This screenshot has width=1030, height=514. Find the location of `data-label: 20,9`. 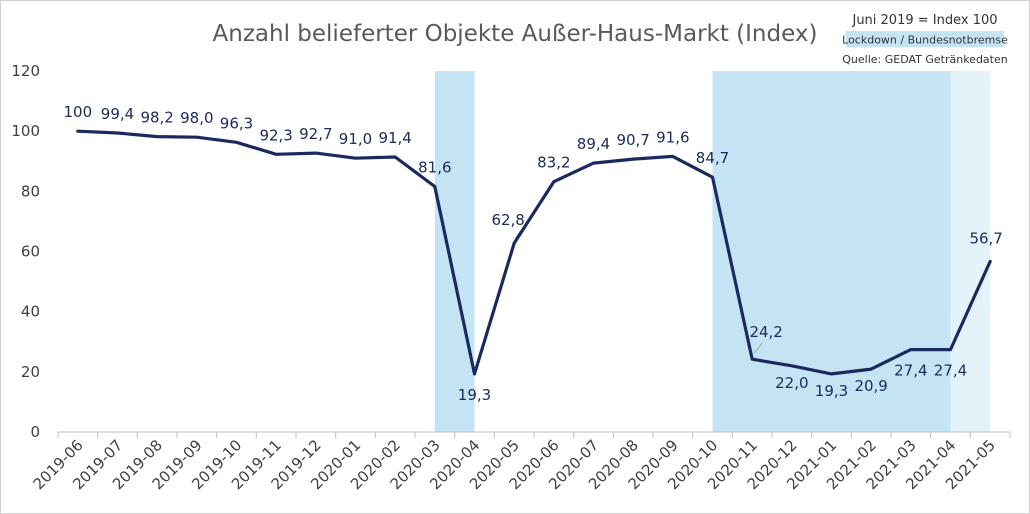

data-label: 20,9 is located at coordinates (870, 386).